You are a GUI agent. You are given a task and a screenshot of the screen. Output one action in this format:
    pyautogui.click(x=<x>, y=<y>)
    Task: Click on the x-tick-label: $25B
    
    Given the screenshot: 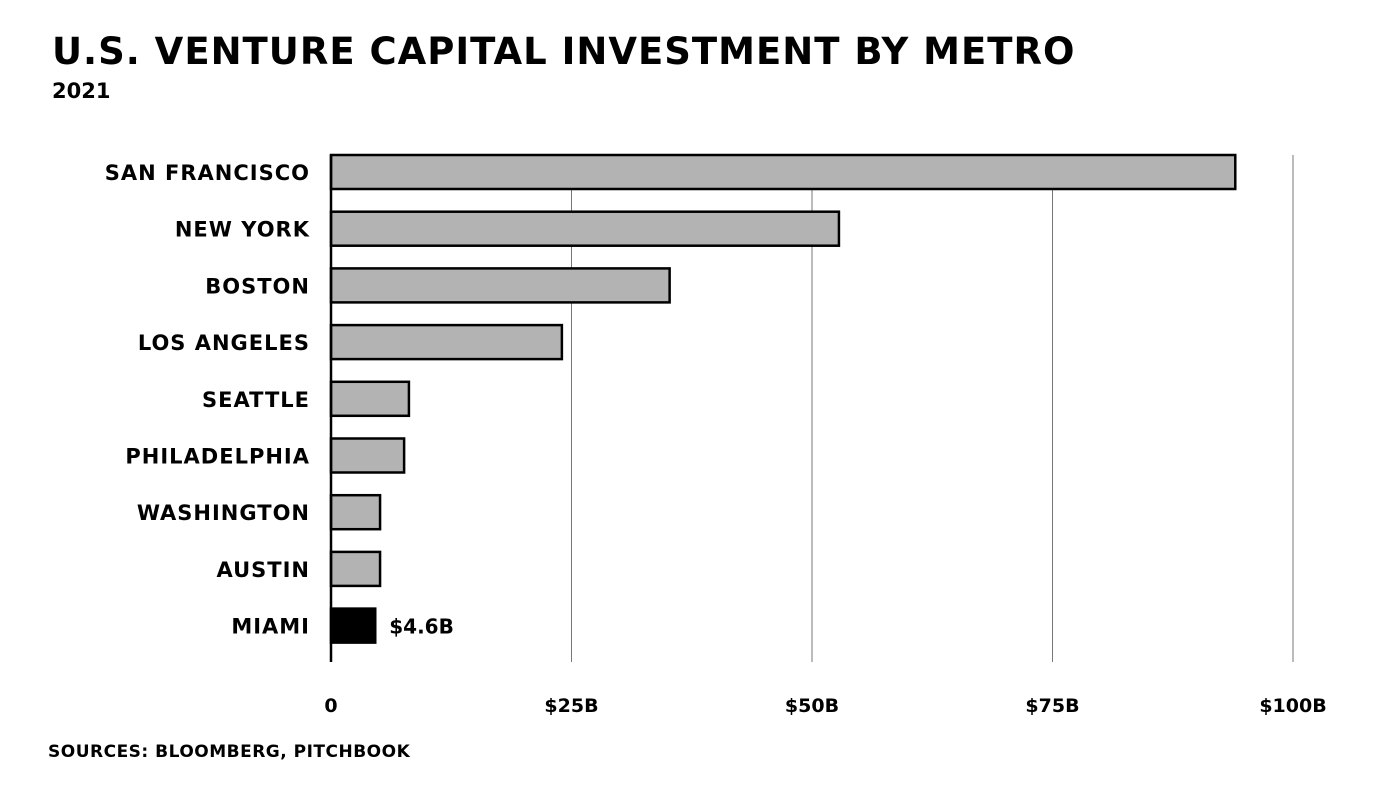 What is the action you would take?
    pyautogui.click(x=571, y=706)
    